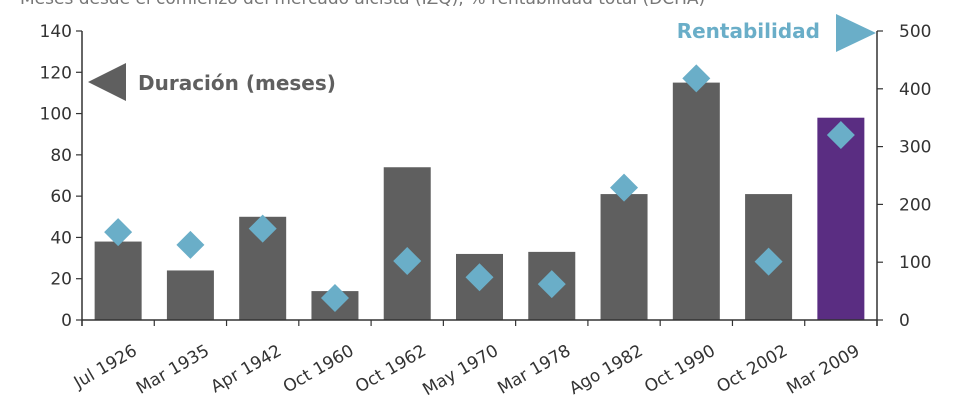 This screenshot has width=960, height=400. Describe the element at coordinates (680, 369) in the screenshot. I see `x-tick-label: Oct 1990` at that location.